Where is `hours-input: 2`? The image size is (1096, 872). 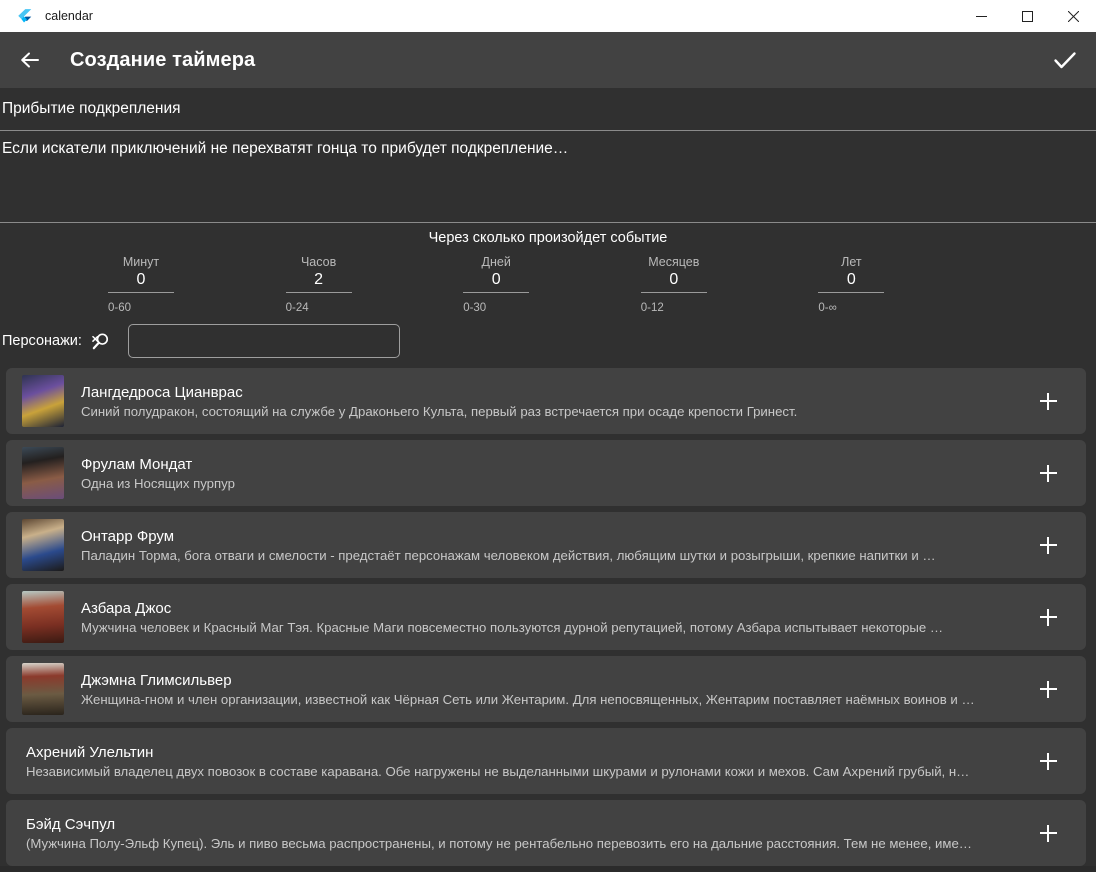
hours-input: 2 is located at coordinates (318, 282).